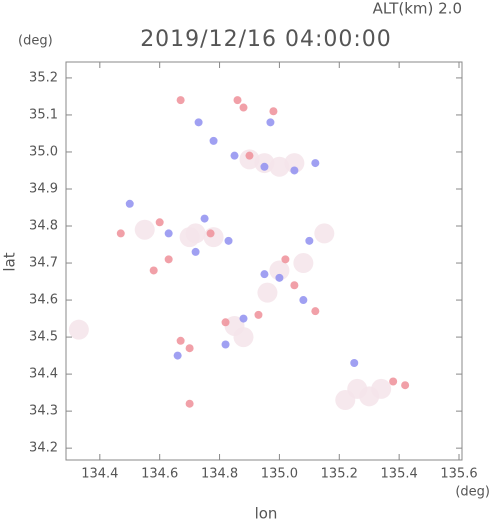 This screenshot has height=521, width=491. Describe the element at coordinates (43, 300) in the screenshot. I see `y-tick-label: 34.6` at that location.